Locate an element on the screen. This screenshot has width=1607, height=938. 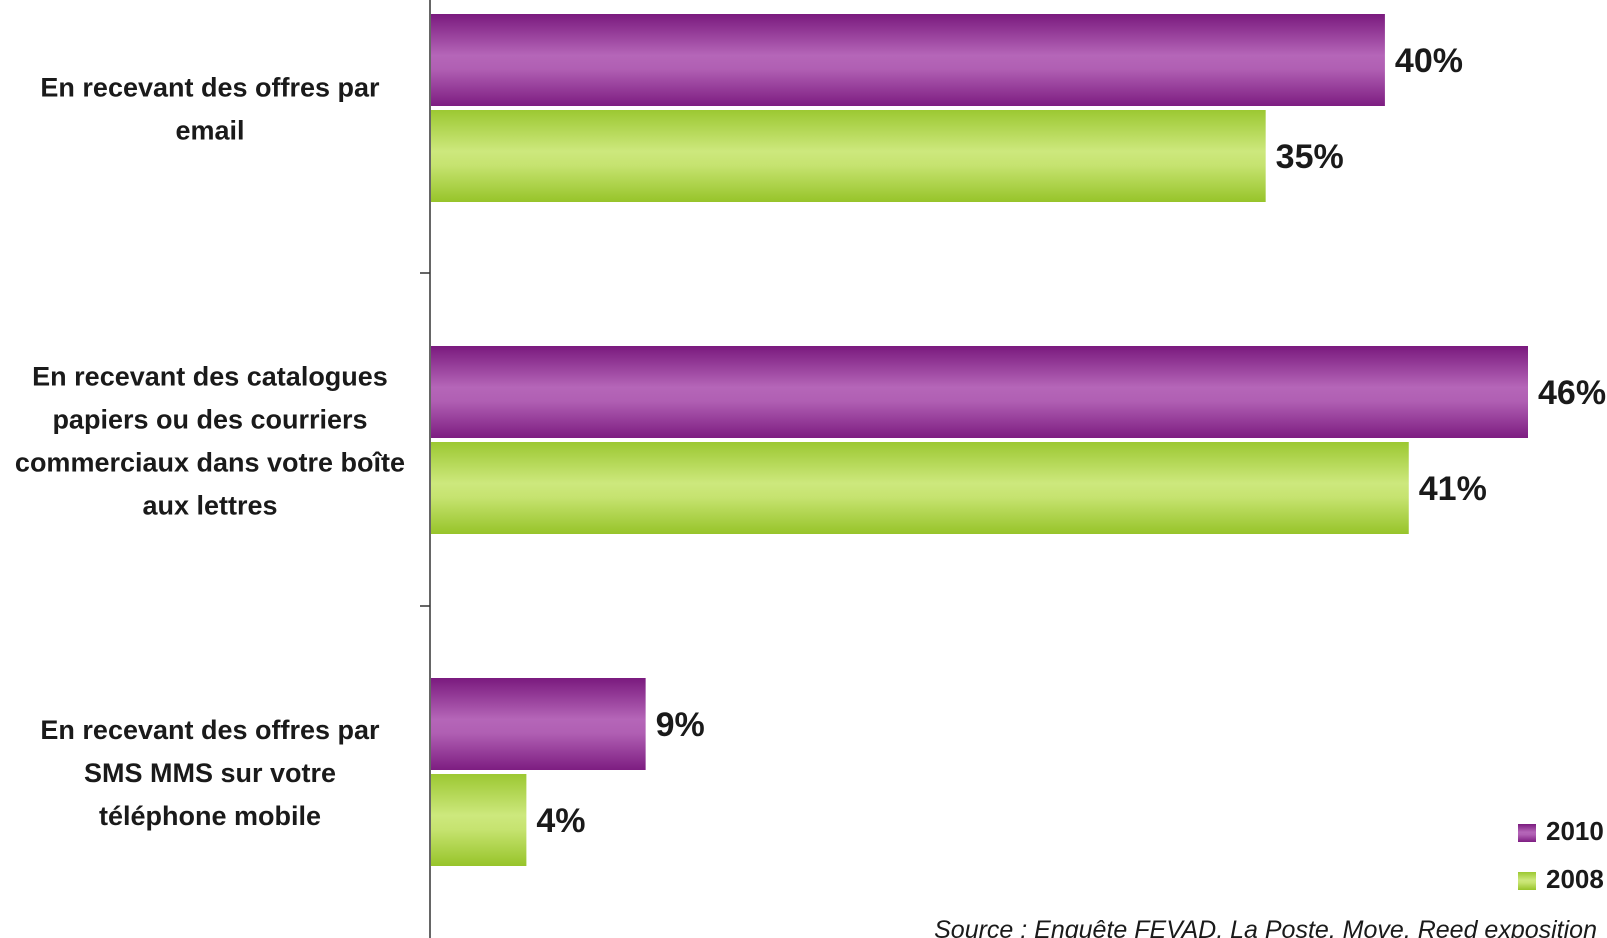
value-label-2008-2: 41% is located at coordinates (1453, 489).